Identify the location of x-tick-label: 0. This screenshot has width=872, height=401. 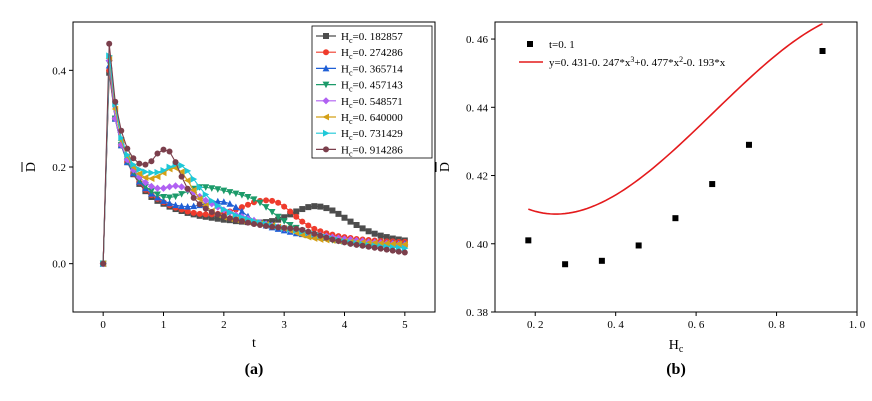
(103, 325).